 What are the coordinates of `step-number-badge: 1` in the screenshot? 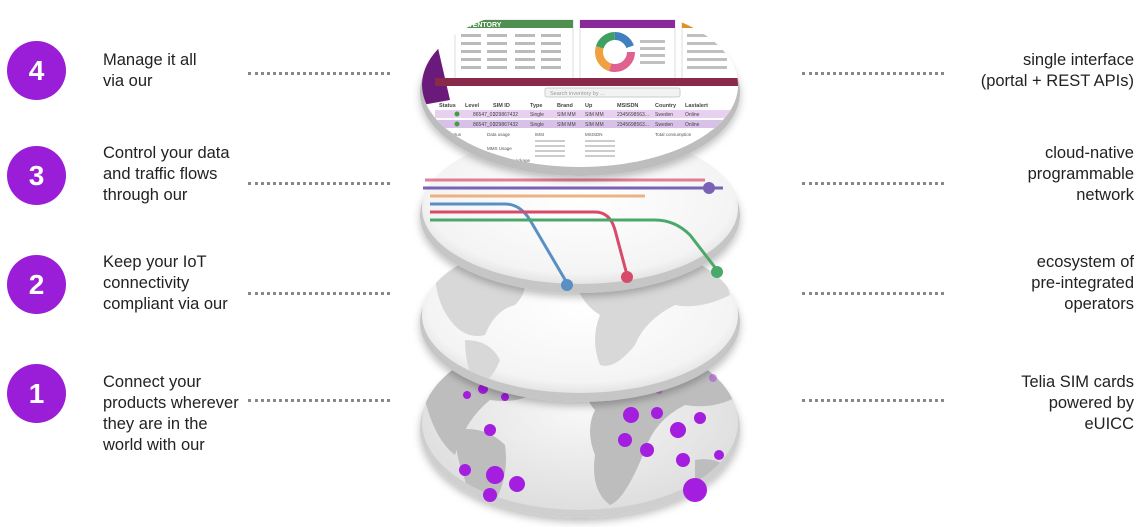 It's located at (36, 393).